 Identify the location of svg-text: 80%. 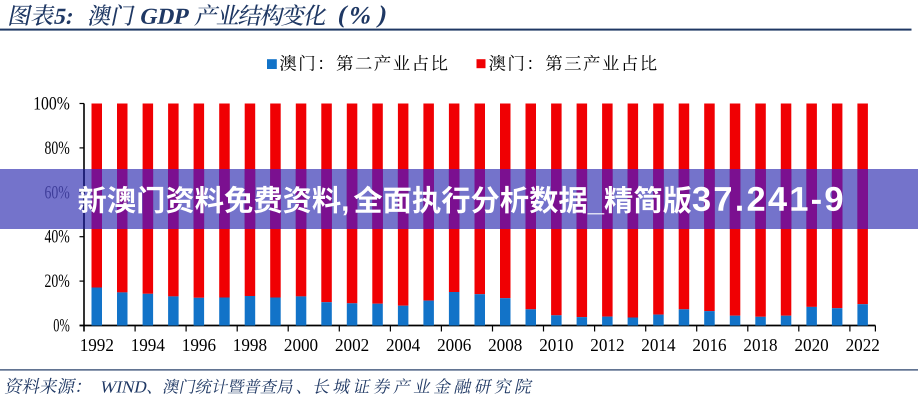
(57, 148).